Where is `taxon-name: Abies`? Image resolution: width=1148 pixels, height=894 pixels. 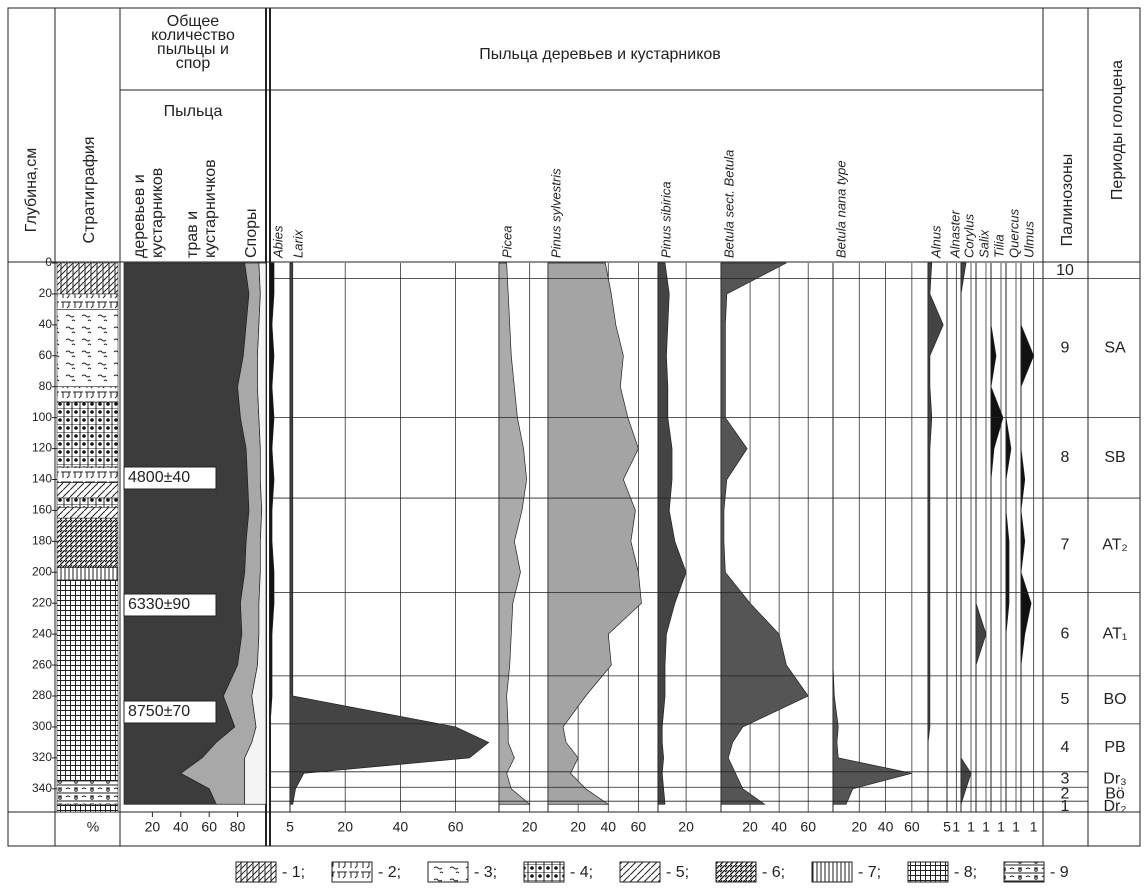 taxon-name: Abies is located at coordinates (277, 242).